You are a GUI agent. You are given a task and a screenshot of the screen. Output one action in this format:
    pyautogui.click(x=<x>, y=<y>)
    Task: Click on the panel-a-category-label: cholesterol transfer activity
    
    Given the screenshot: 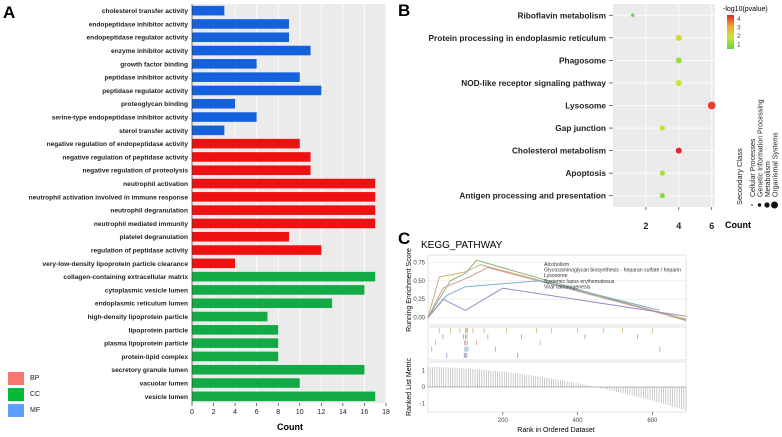 What is the action you would take?
    pyautogui.click(x=145, y=11)
    